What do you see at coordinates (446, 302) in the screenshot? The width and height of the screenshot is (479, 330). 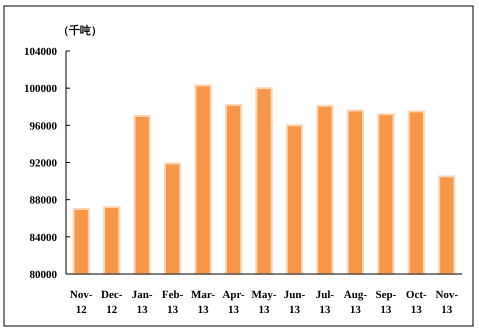 I see `x-tick-label: Nov-13` at bounding box center [446, 302].